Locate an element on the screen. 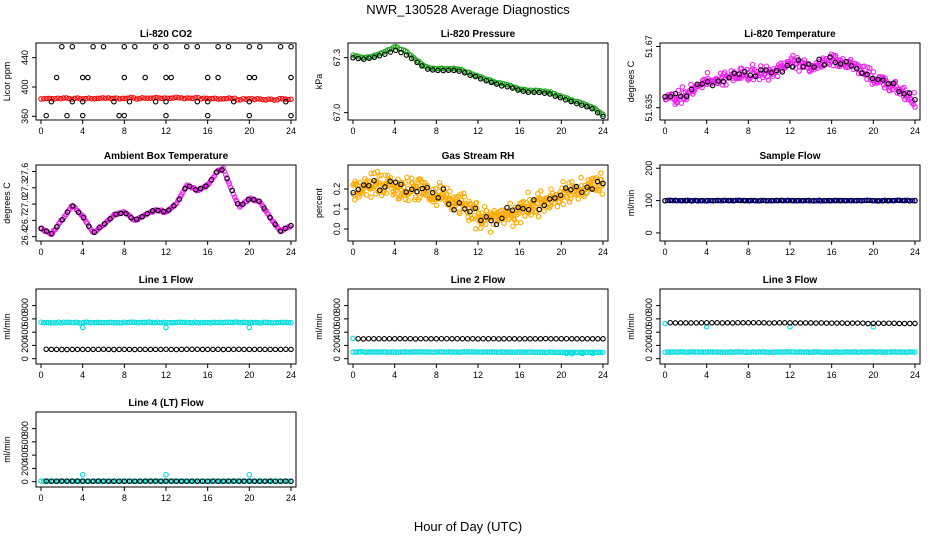 The image size is (936, 540). x-tick-label: 0 is located at coordinates (40, 498).